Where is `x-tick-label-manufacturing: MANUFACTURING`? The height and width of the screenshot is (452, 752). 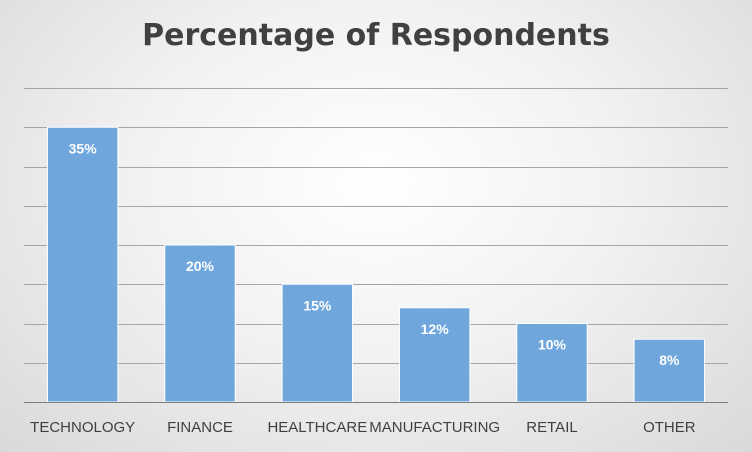 x-tick-label-manufacturing: MANUFACTURING is located at coordinates (434, 427).